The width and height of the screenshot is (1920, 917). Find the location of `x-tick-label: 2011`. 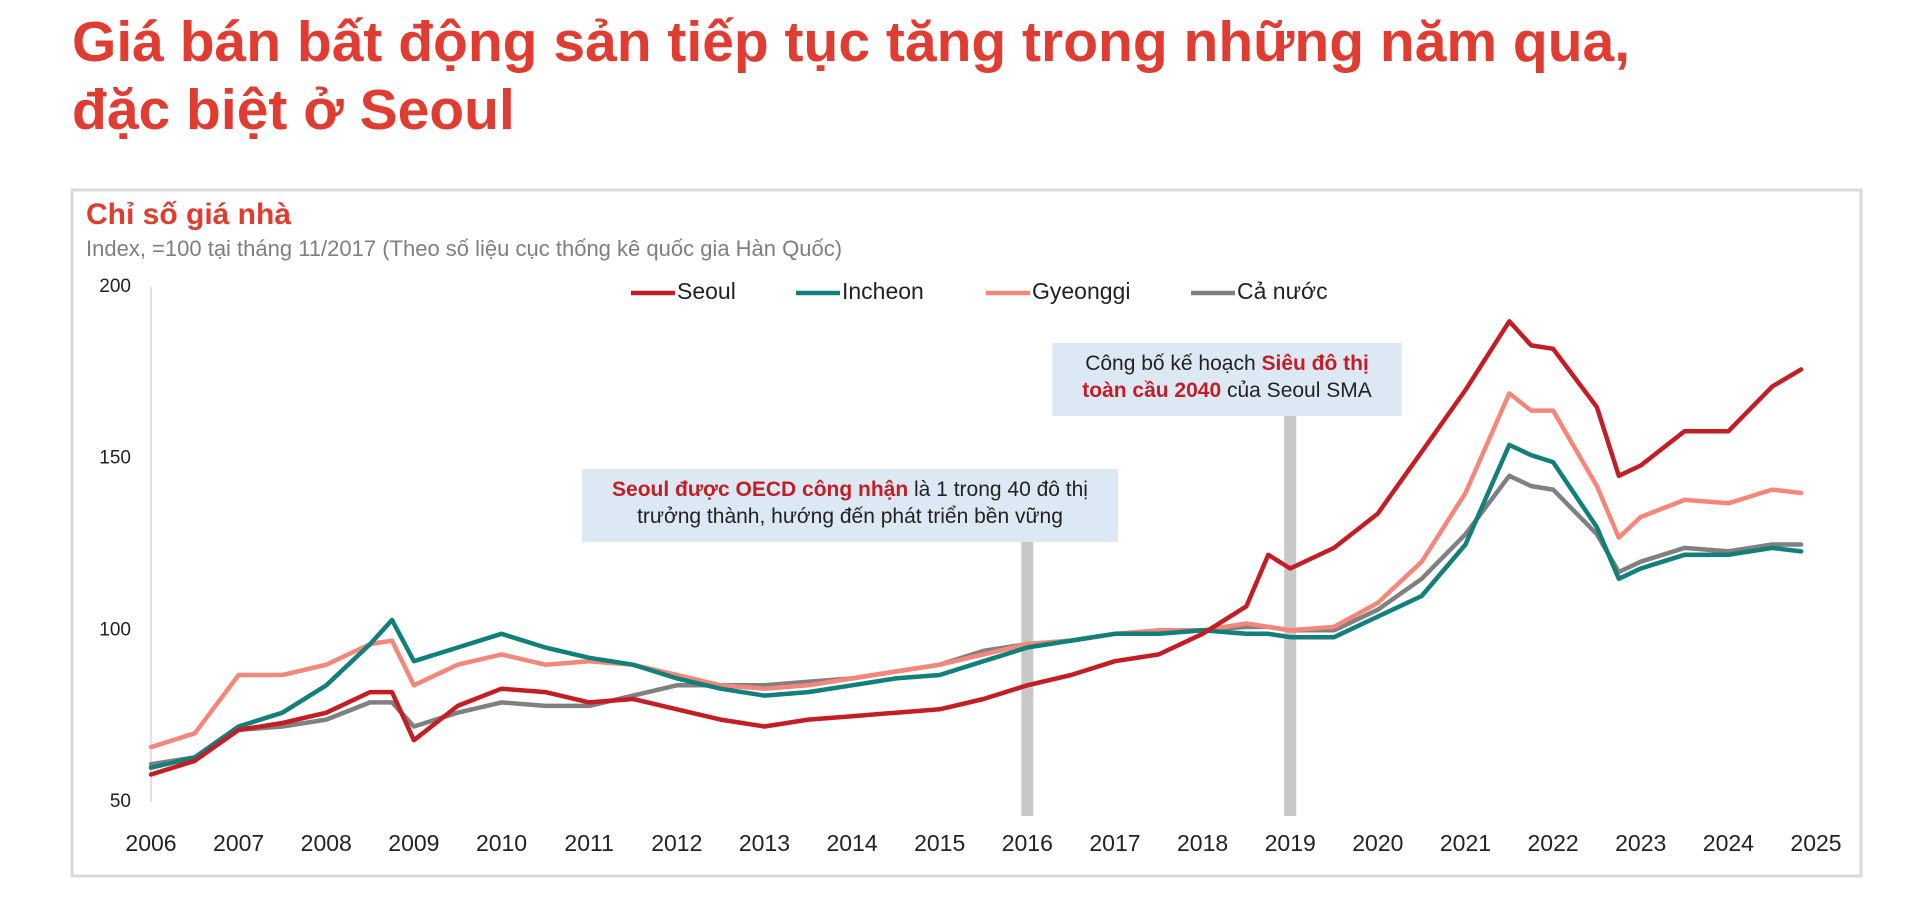

x-tick-label: 2011 is located at coordinates (588, 843).